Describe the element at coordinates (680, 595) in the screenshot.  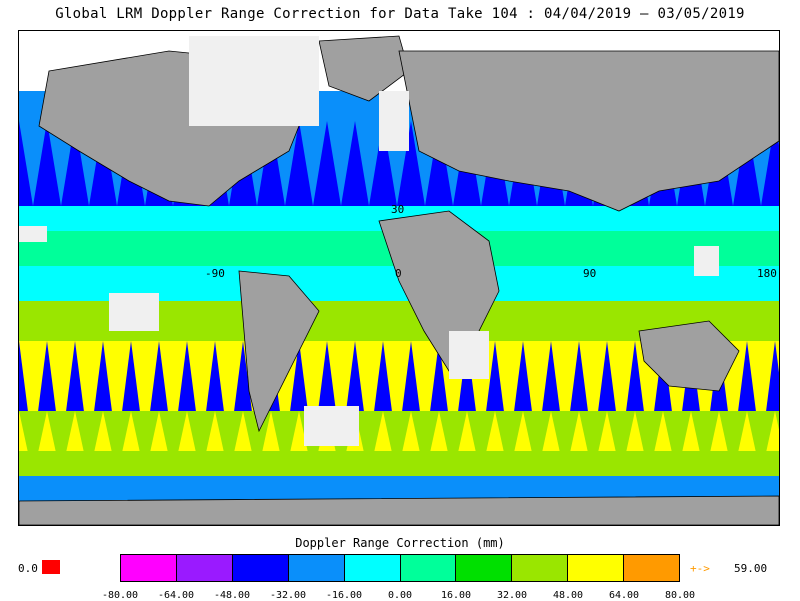
I see `colorbar-tick-10: 80.00` at that location.